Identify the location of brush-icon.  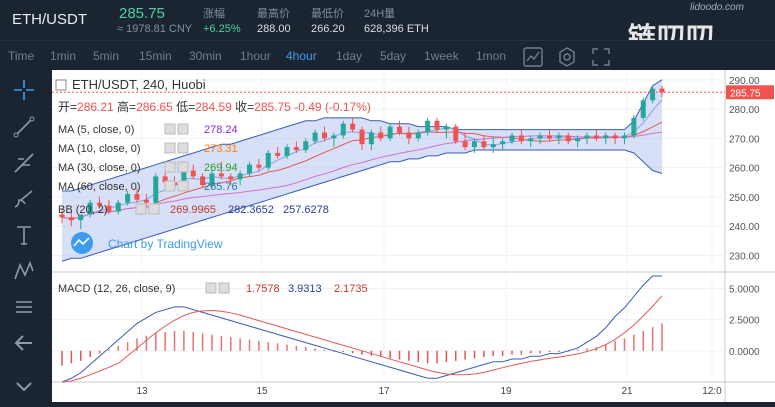
(24, 199).